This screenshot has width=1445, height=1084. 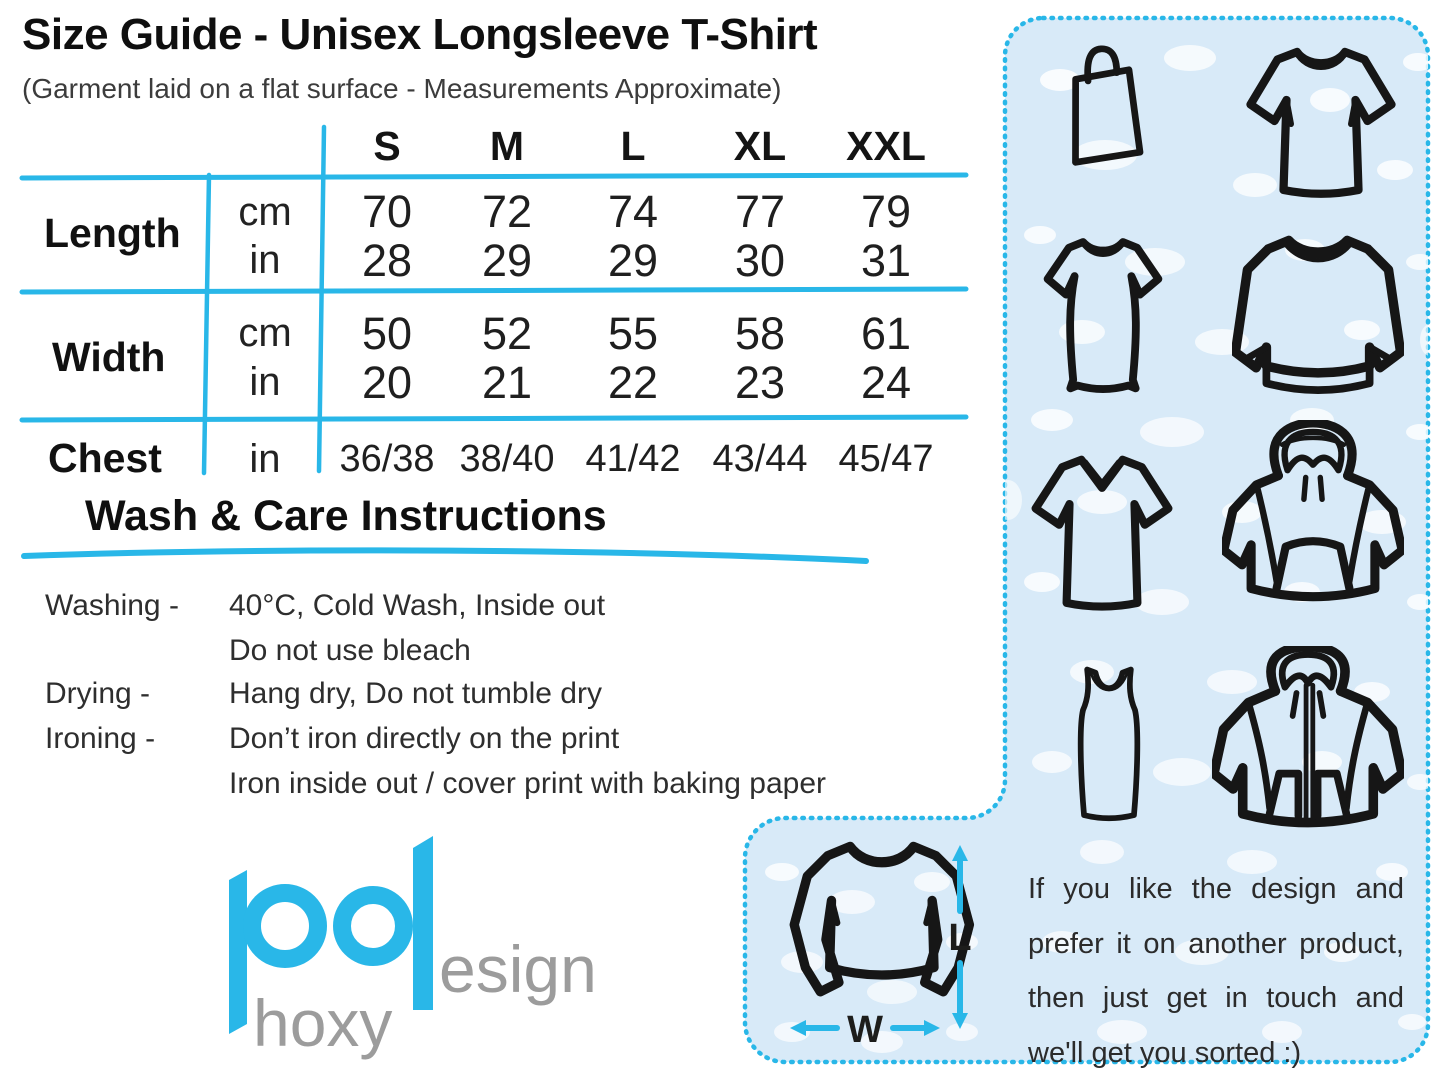 What do you see at coordinates (331, 935) in the screenshot?
I see `logo-initials-pd` at bounding box center [331, 935].